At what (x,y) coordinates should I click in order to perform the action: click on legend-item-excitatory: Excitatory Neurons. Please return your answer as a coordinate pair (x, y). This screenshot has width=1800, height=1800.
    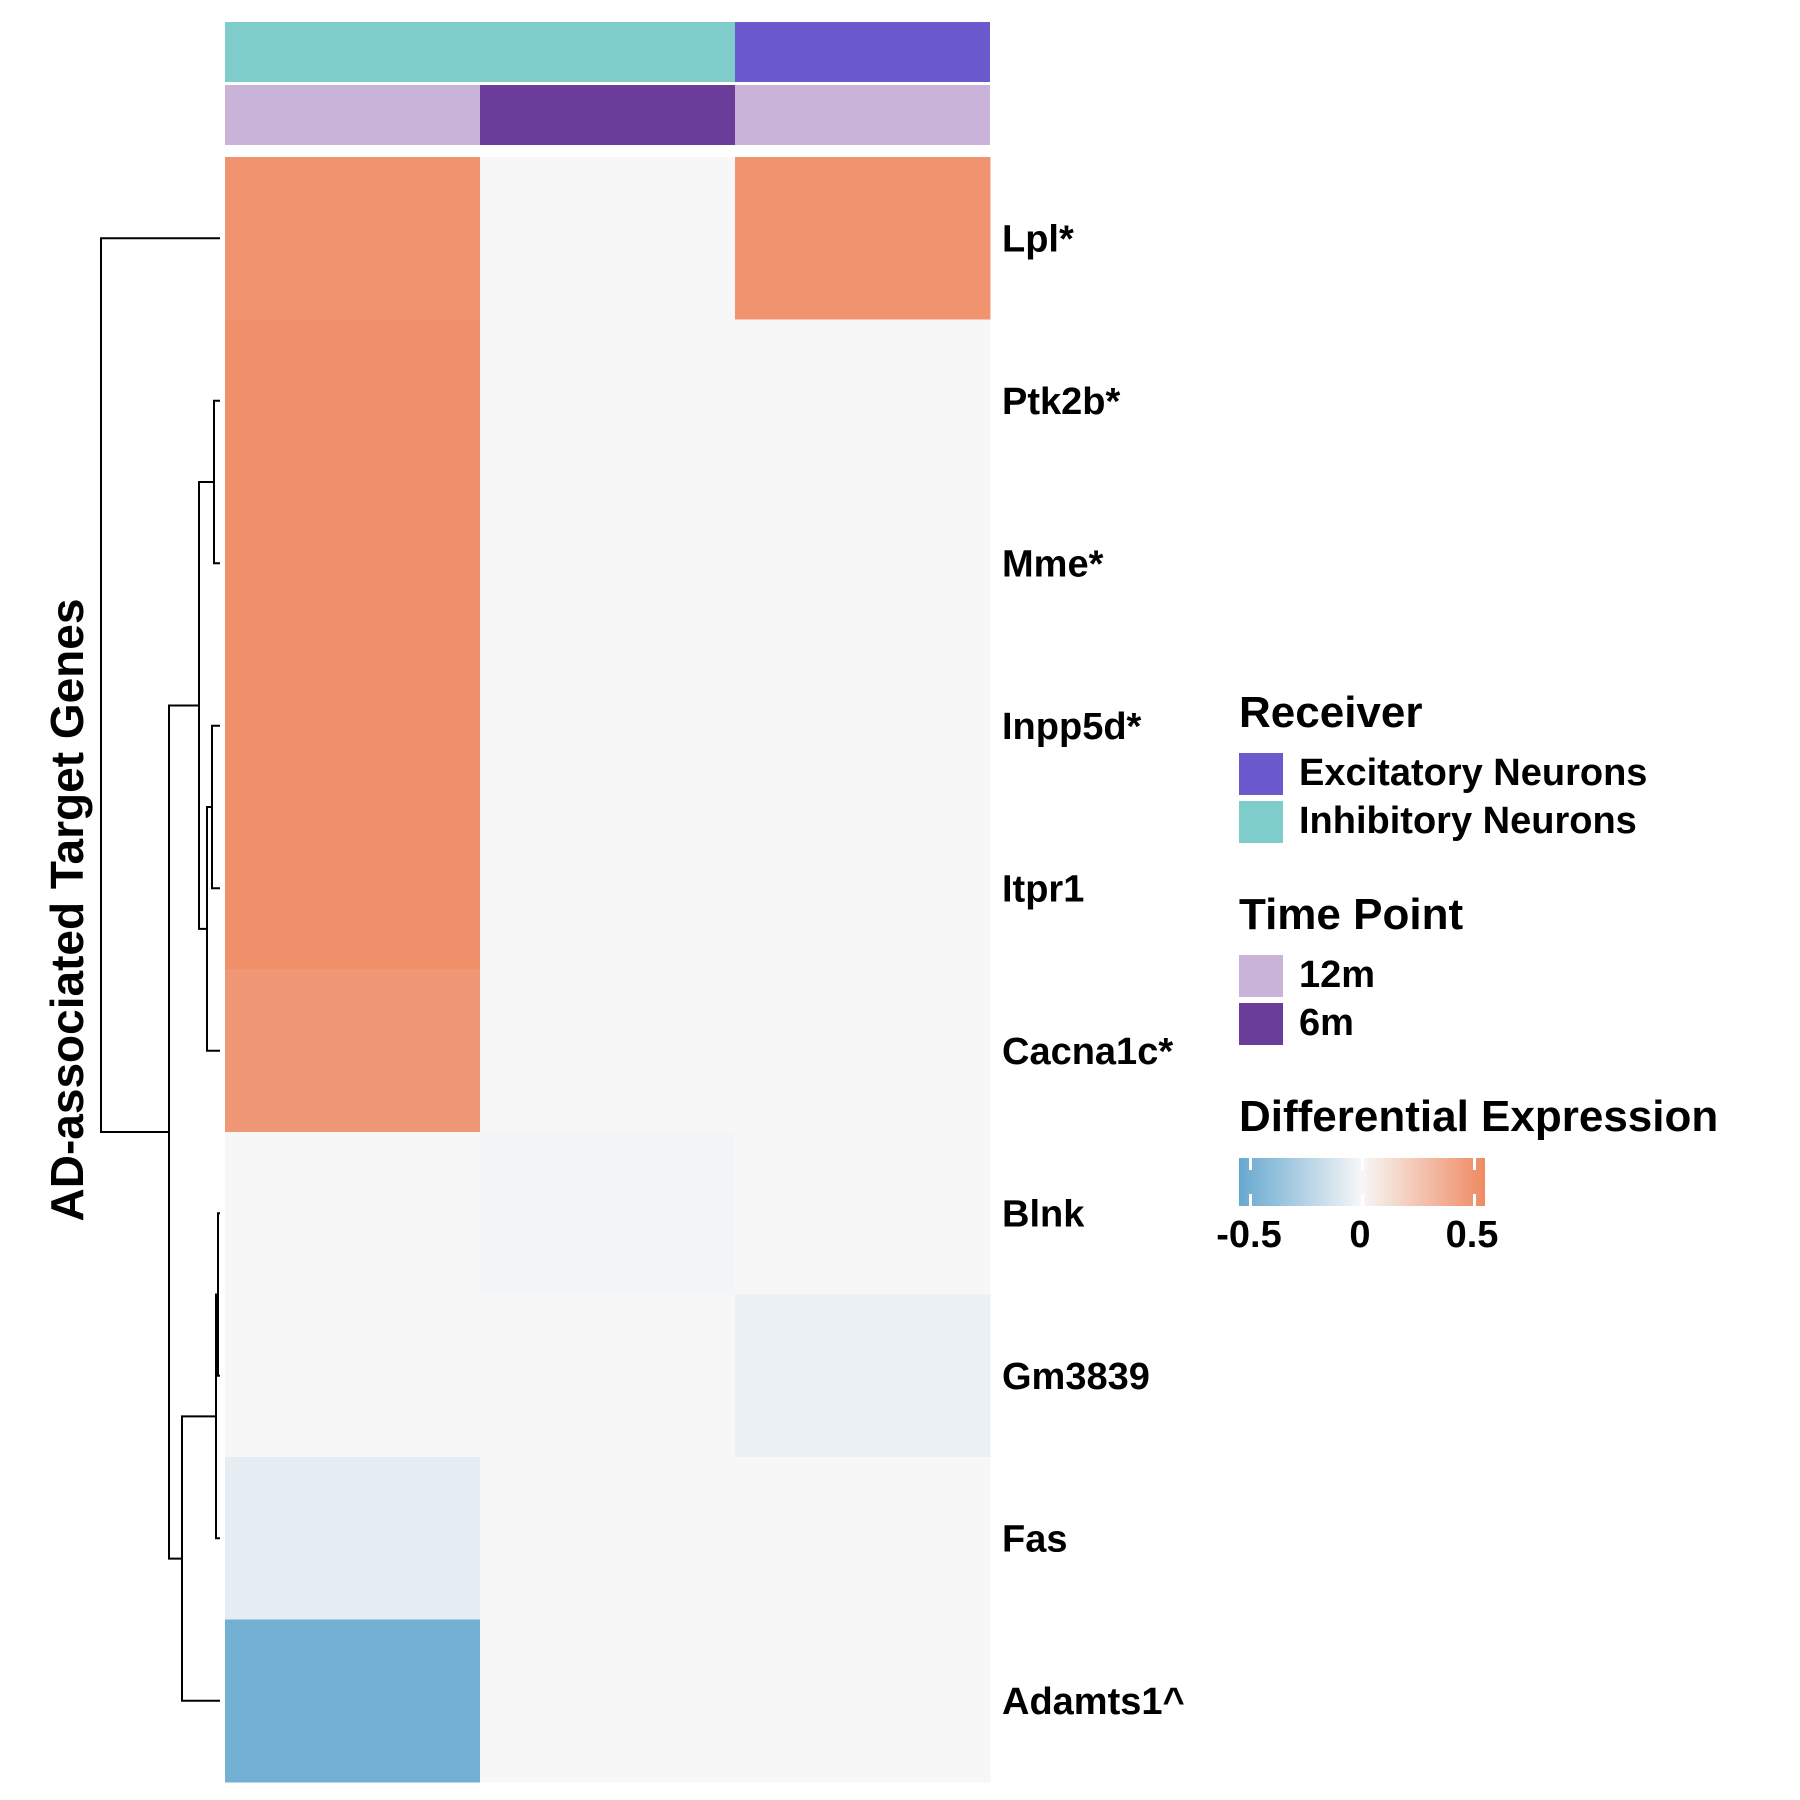
    Looking at the image, I should click on (1443, 774).